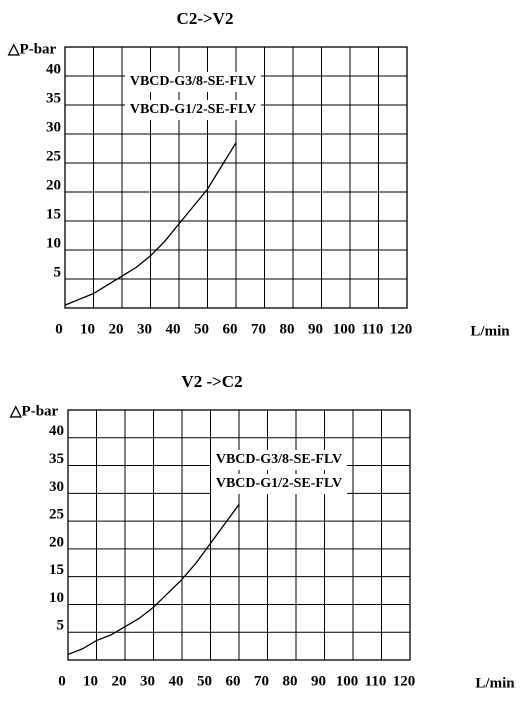 The image size is (521, 712). I want to click on chart-title: C2->V2, so click(205, 18).